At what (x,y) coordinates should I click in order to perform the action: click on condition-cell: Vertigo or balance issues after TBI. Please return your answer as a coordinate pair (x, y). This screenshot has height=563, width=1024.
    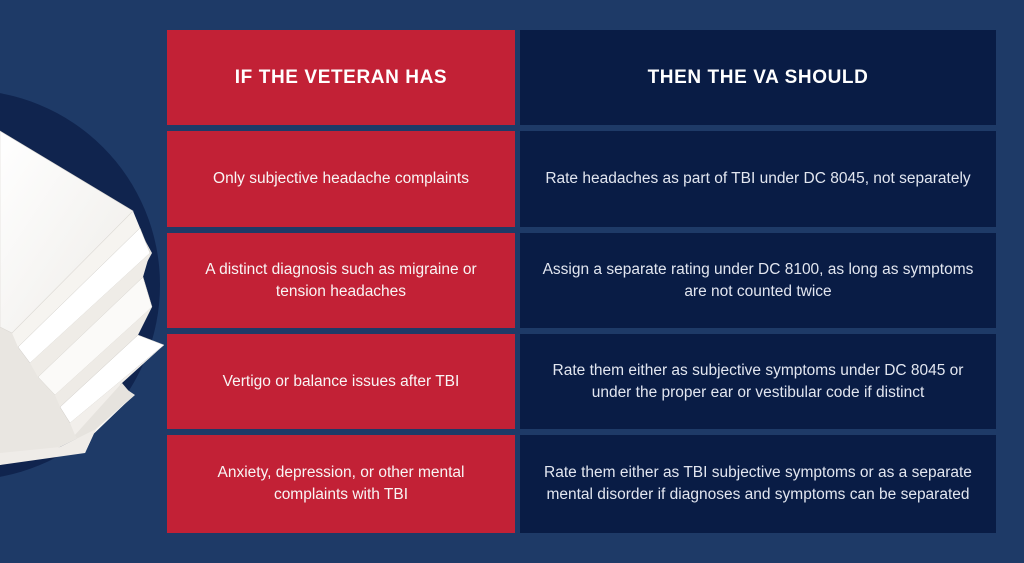
    Looking at the image, I should click on (341, 381).